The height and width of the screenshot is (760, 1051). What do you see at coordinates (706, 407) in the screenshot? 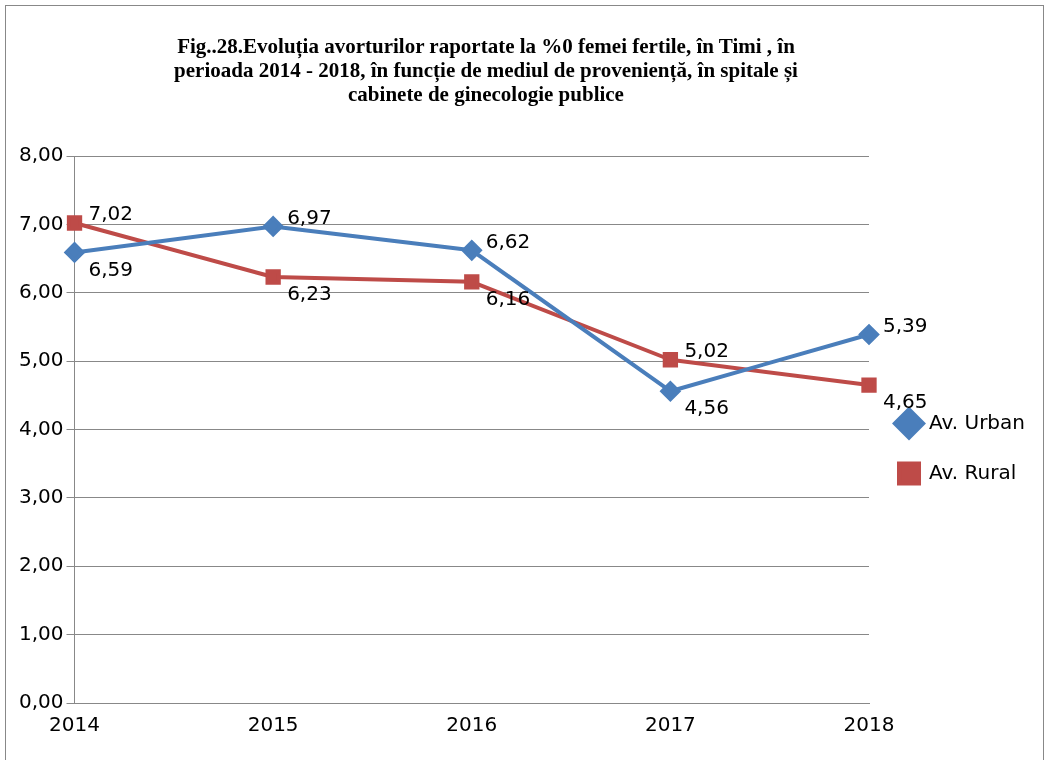
I see `data-label: 4,56` at bounding box center [706, 407].